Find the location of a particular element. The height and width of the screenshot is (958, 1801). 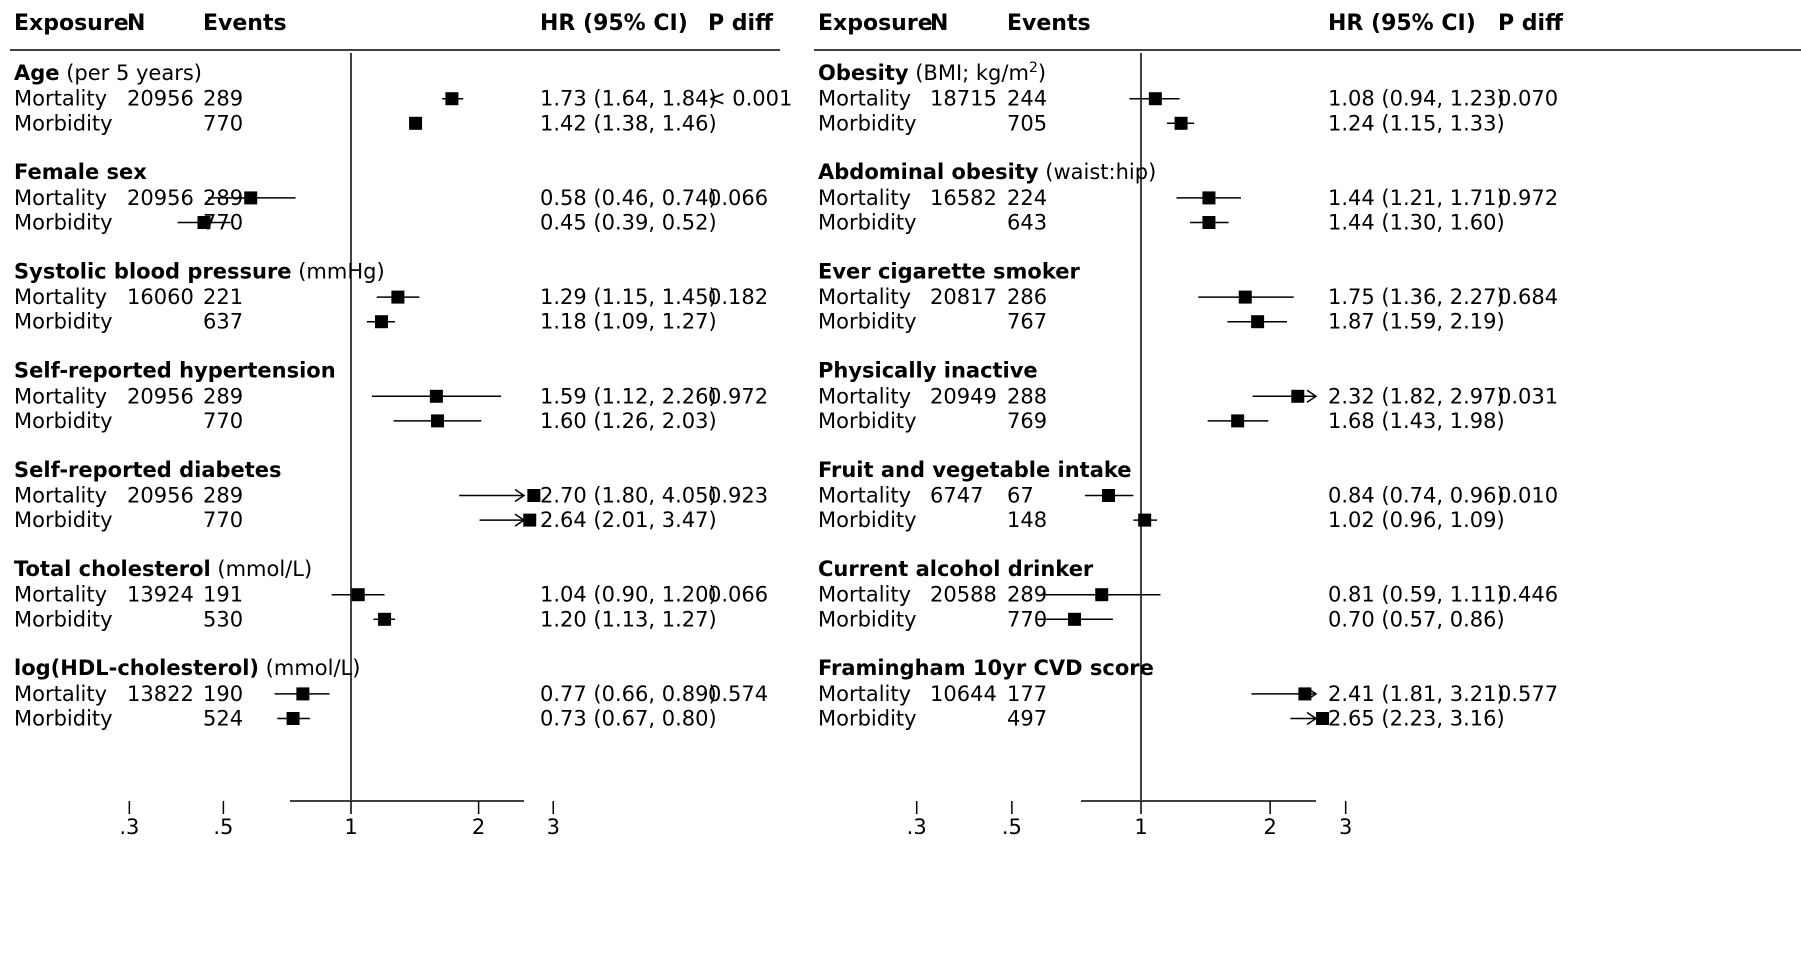

events-value: 288 is located at coordinates (1027, 396).